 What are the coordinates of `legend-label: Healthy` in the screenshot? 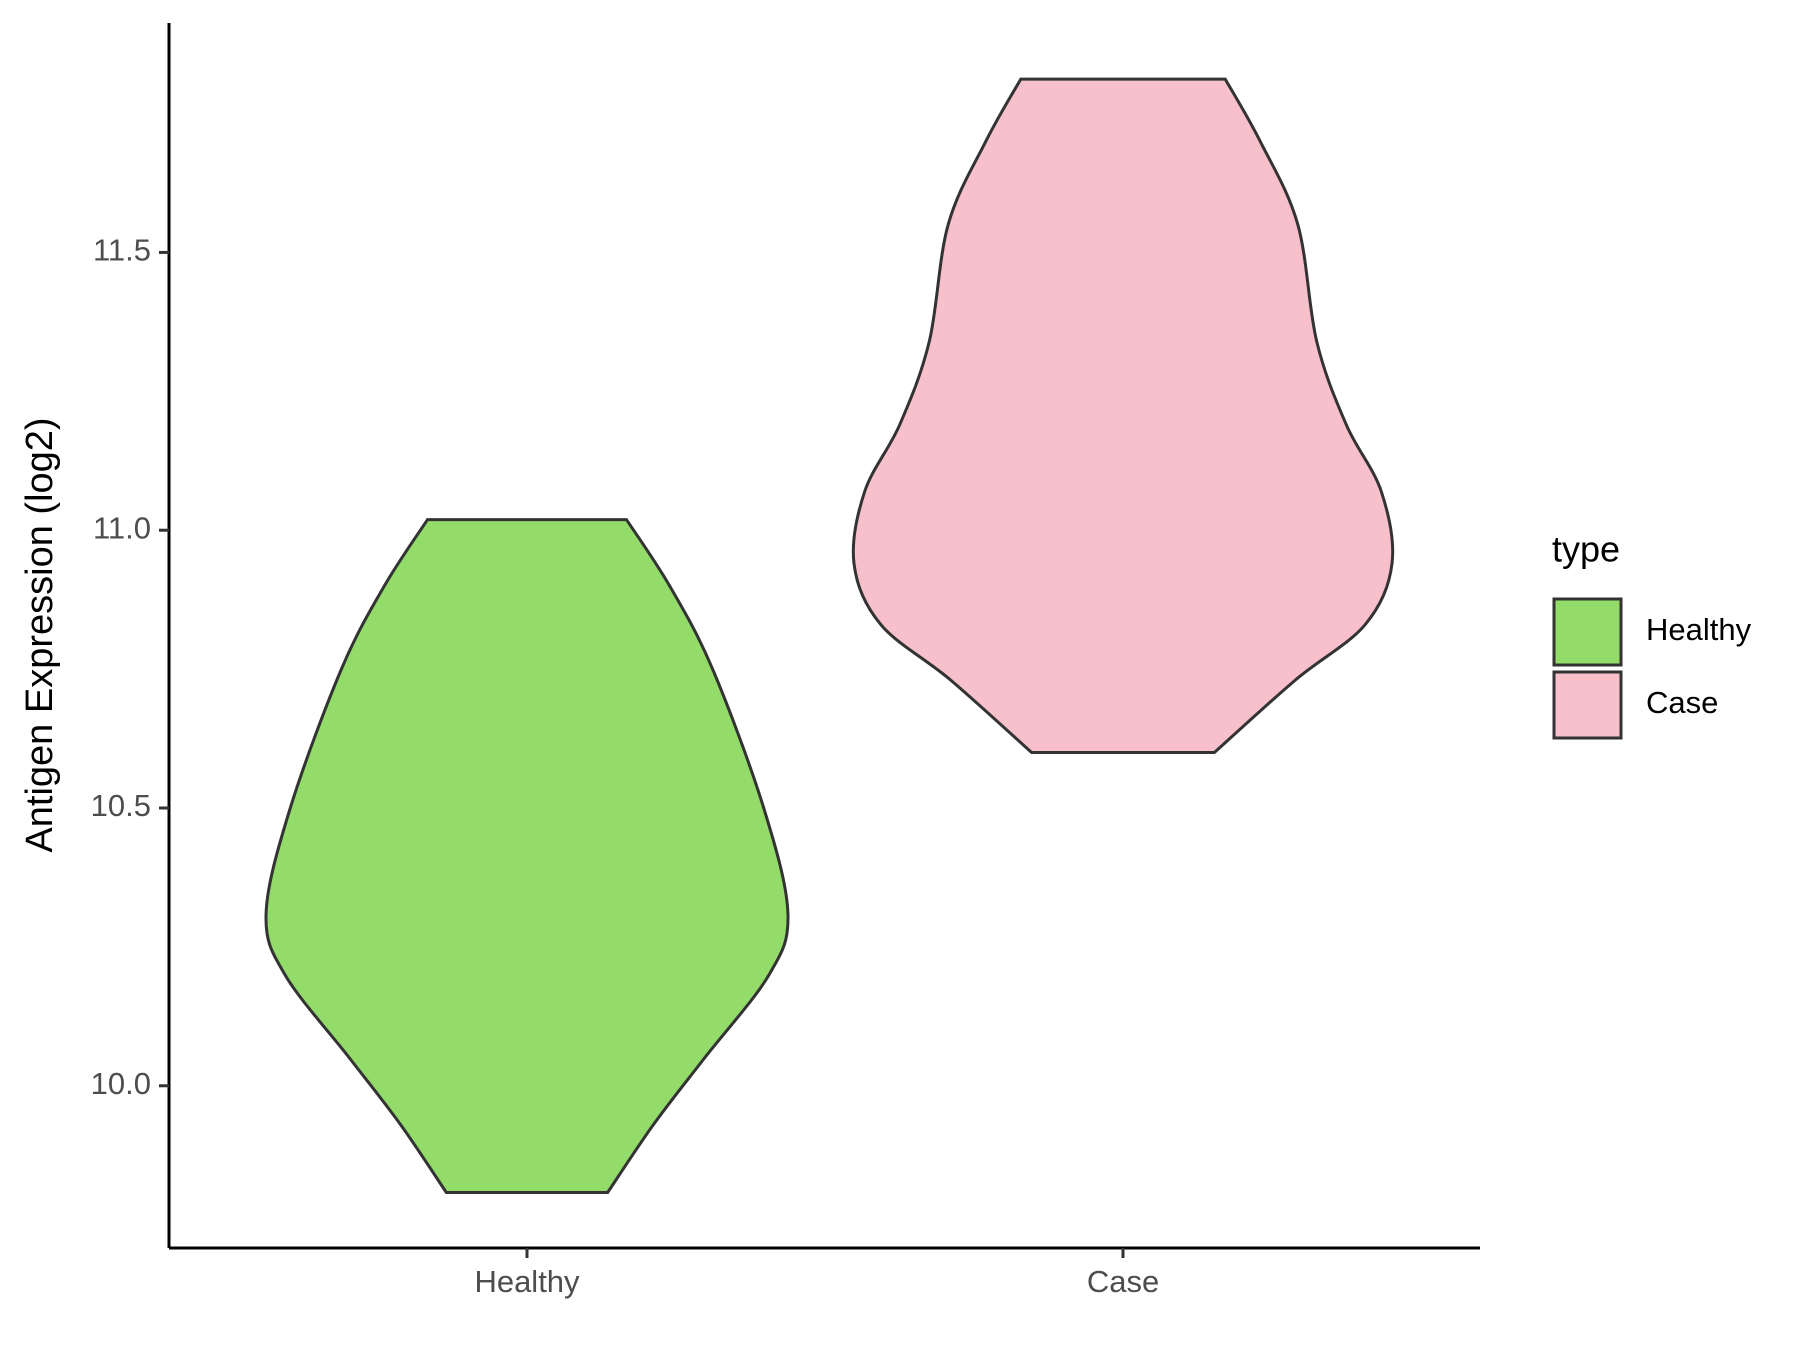 It's located at (1699, 629).